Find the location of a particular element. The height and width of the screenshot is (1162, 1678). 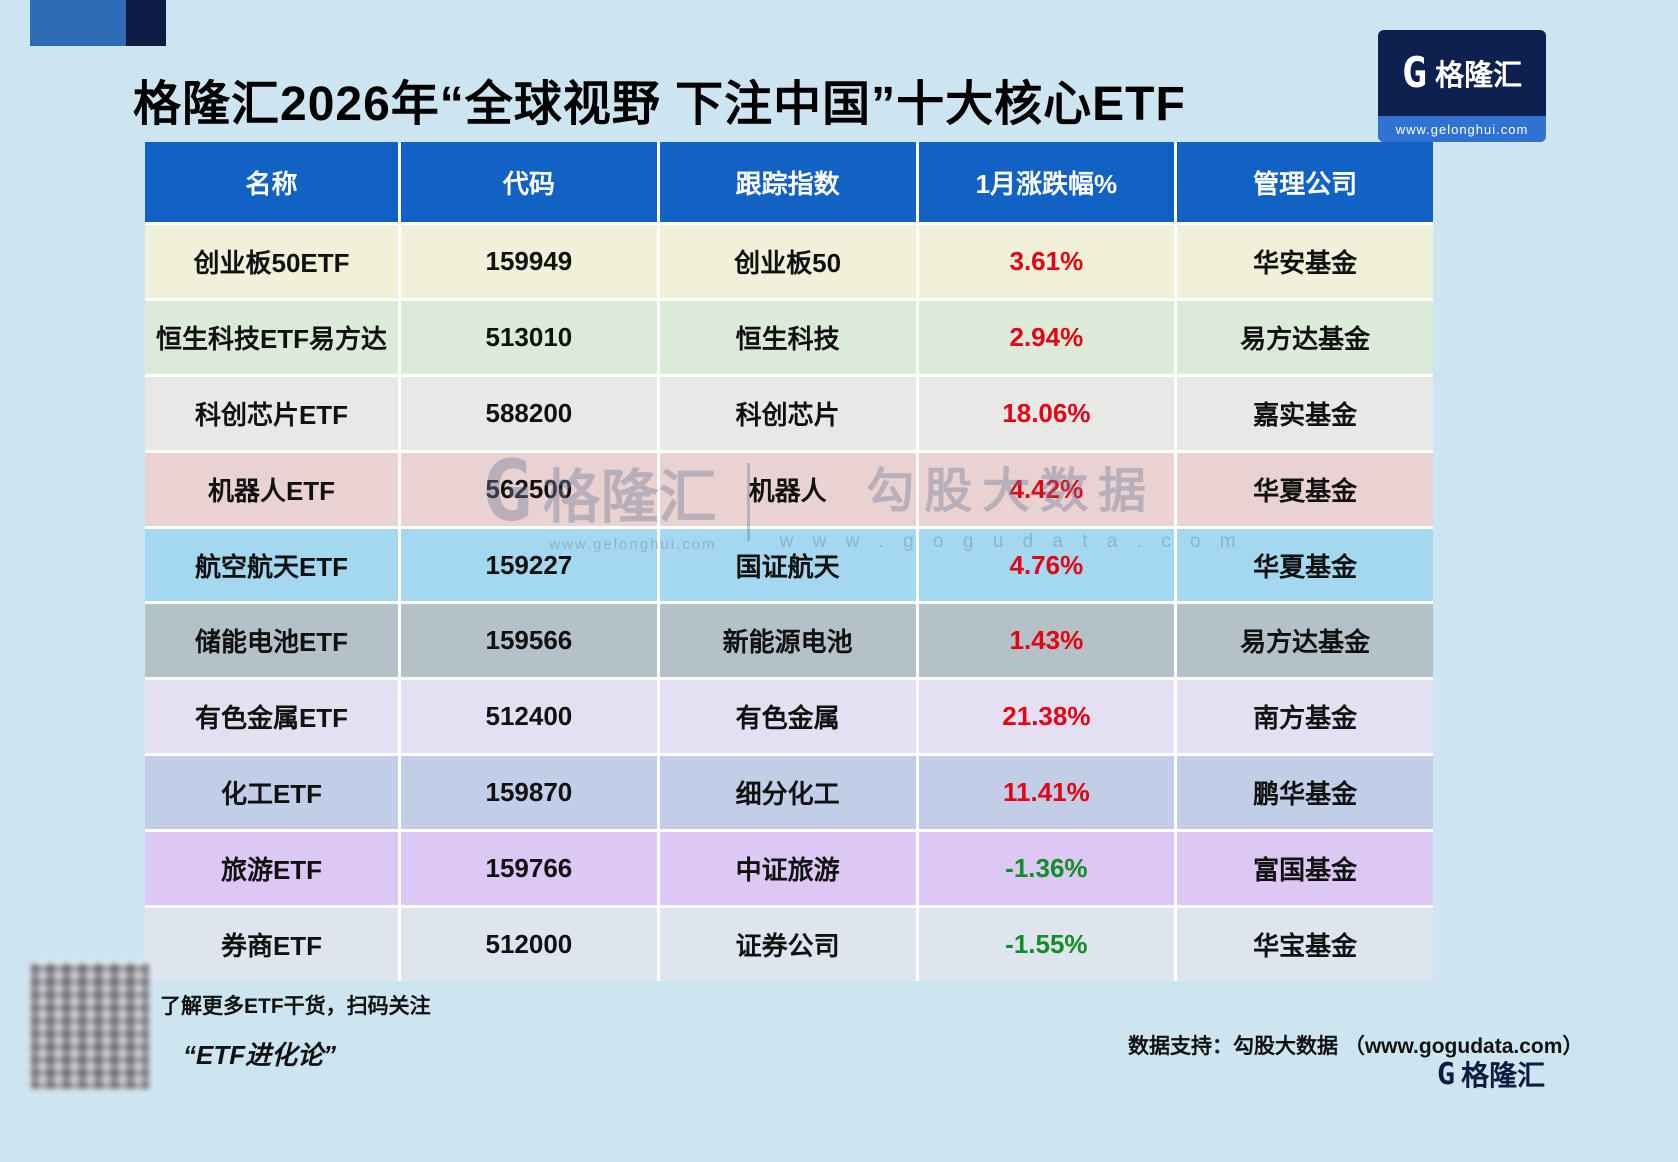

etf-code-cell: 159949 is located at coordinates (529, 261).